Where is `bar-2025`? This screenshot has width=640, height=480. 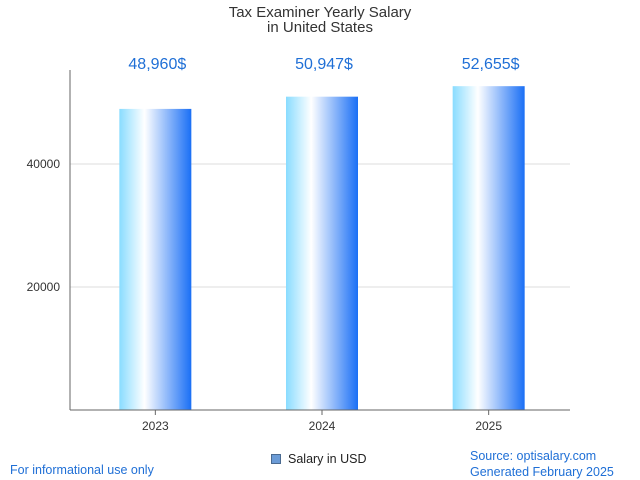
bar-2025 is located at coordinates (488, 248).